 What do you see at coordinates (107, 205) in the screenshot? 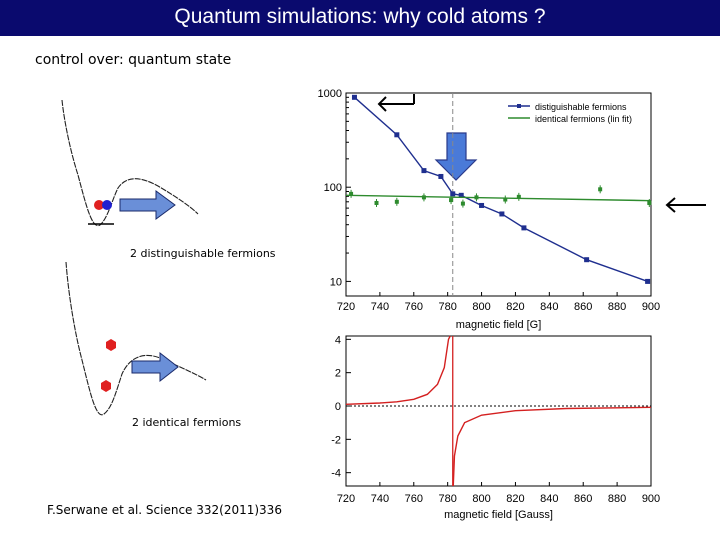
I see `atom-blue-top` at bounding box center [107, 205].